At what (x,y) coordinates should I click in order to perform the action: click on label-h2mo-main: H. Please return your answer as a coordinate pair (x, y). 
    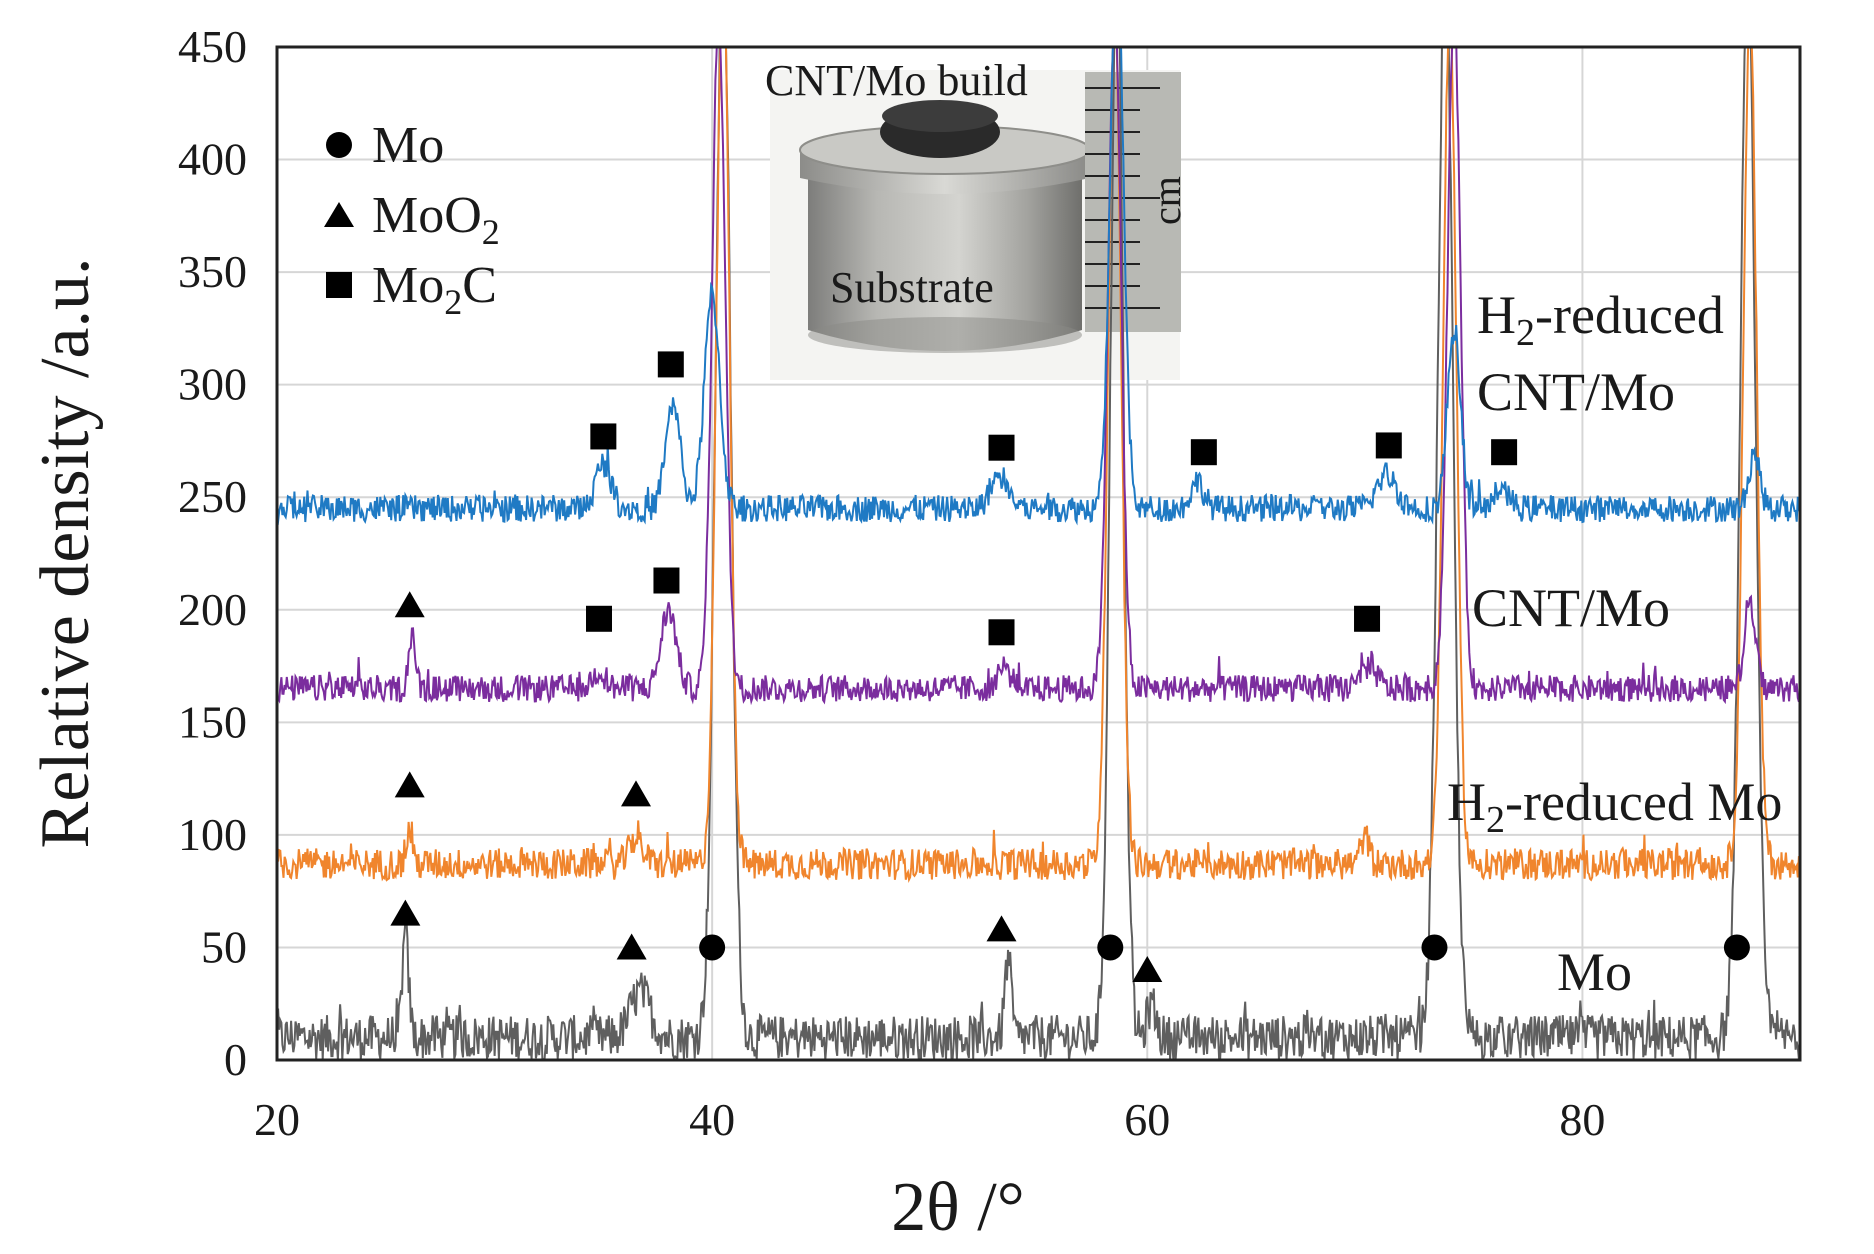
    Looking at the image, I should click on (1466, 802).